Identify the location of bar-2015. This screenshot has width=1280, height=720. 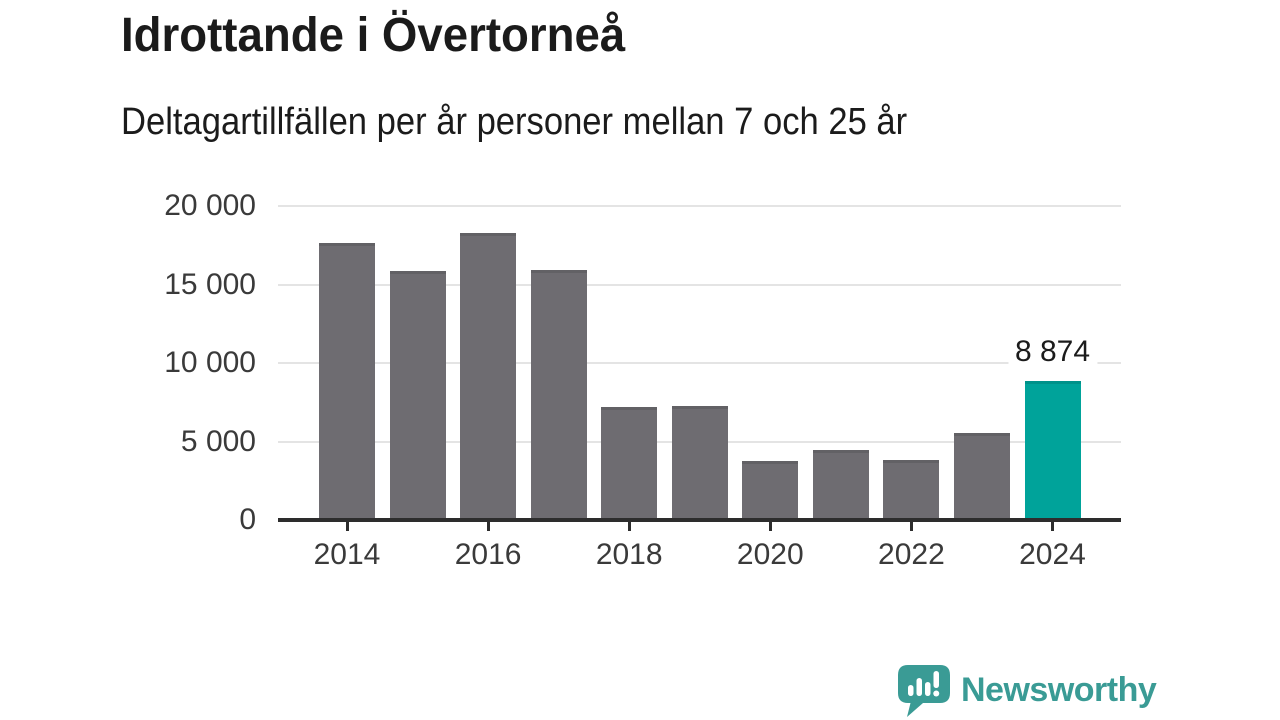
(417, 395).